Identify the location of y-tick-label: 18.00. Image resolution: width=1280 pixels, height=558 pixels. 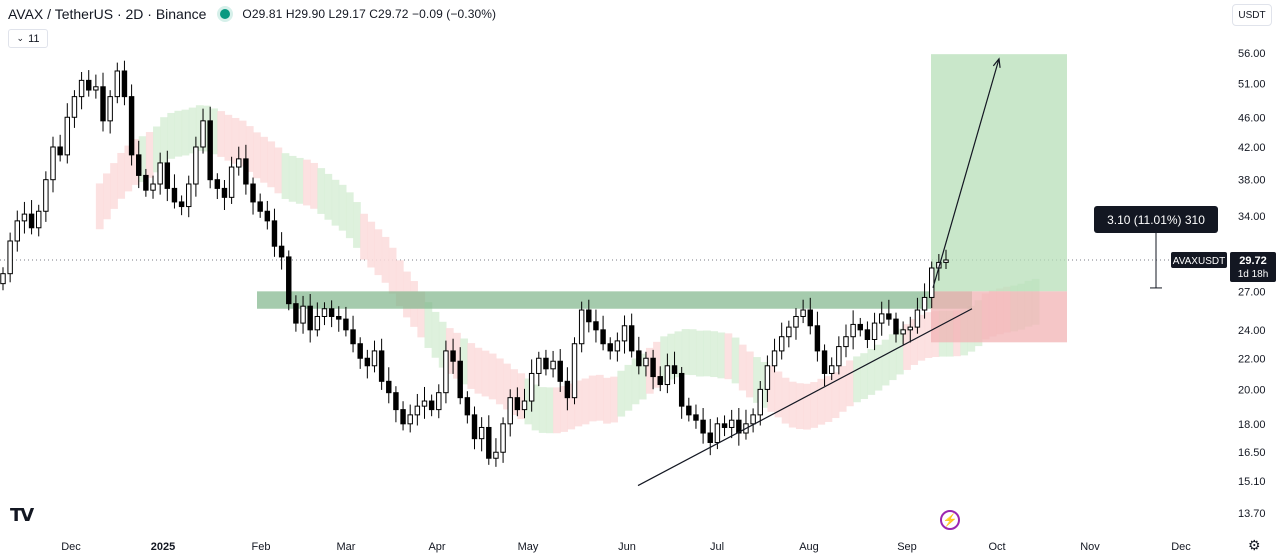
(1252, 425).